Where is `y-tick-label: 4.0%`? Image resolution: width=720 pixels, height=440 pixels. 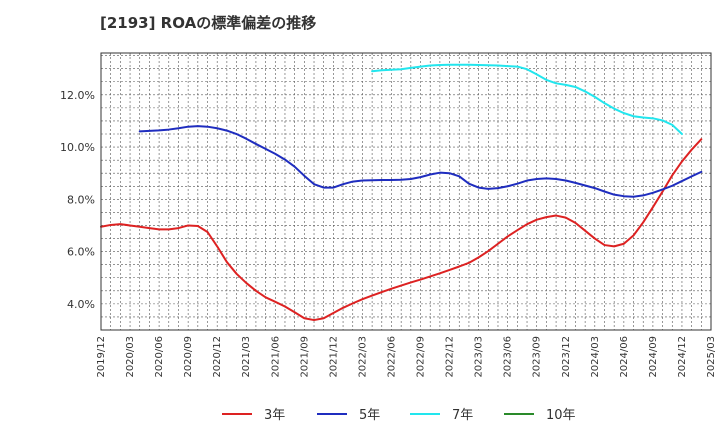
y-tick-label: 4.0% is located at coordinates (81, 304).